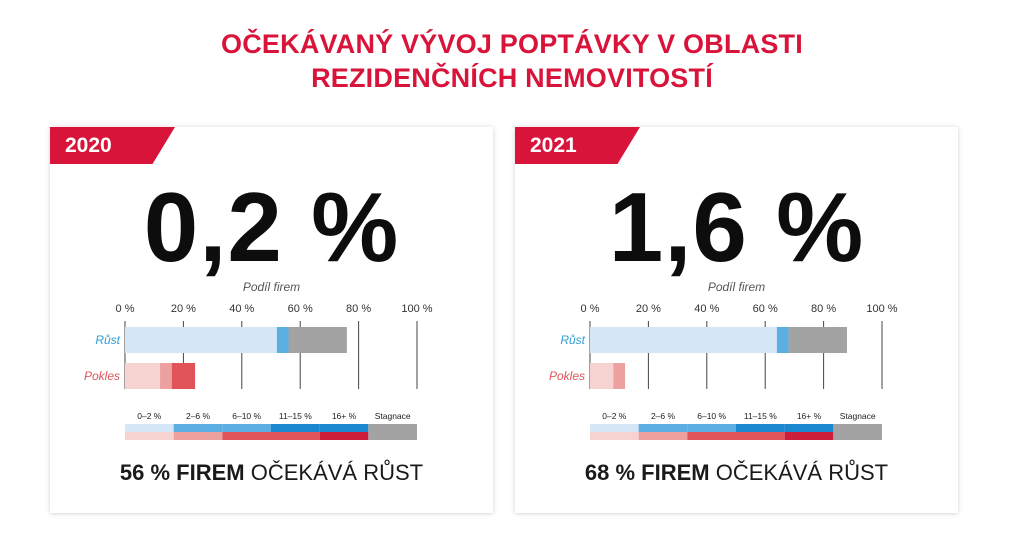 Image resolution: width=1024 pixels, height=553 pixels. What do you see at coordinates (271, 227) in the screenshot?
I see `headline-value: 0,2 %` at bounding box center [271, 227].